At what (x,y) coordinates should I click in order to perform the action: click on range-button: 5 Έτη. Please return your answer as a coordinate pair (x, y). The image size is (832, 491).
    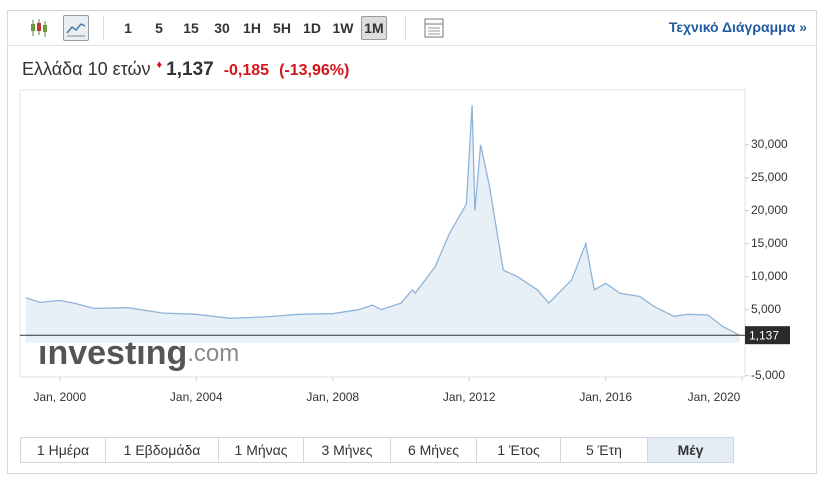
    Looking at the image, I should click on (604, 450).